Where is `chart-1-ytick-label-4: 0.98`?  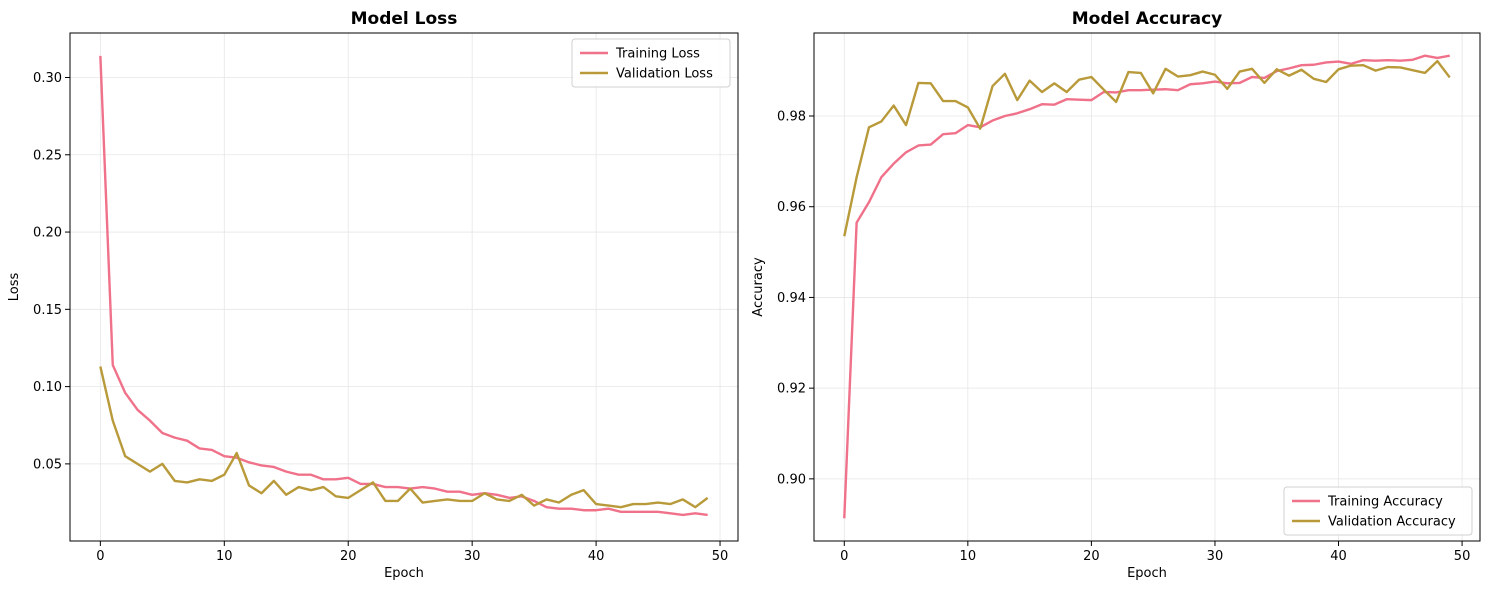 chart-1-ytick-label-4: 0.98 is located at coordinates (791, 117).